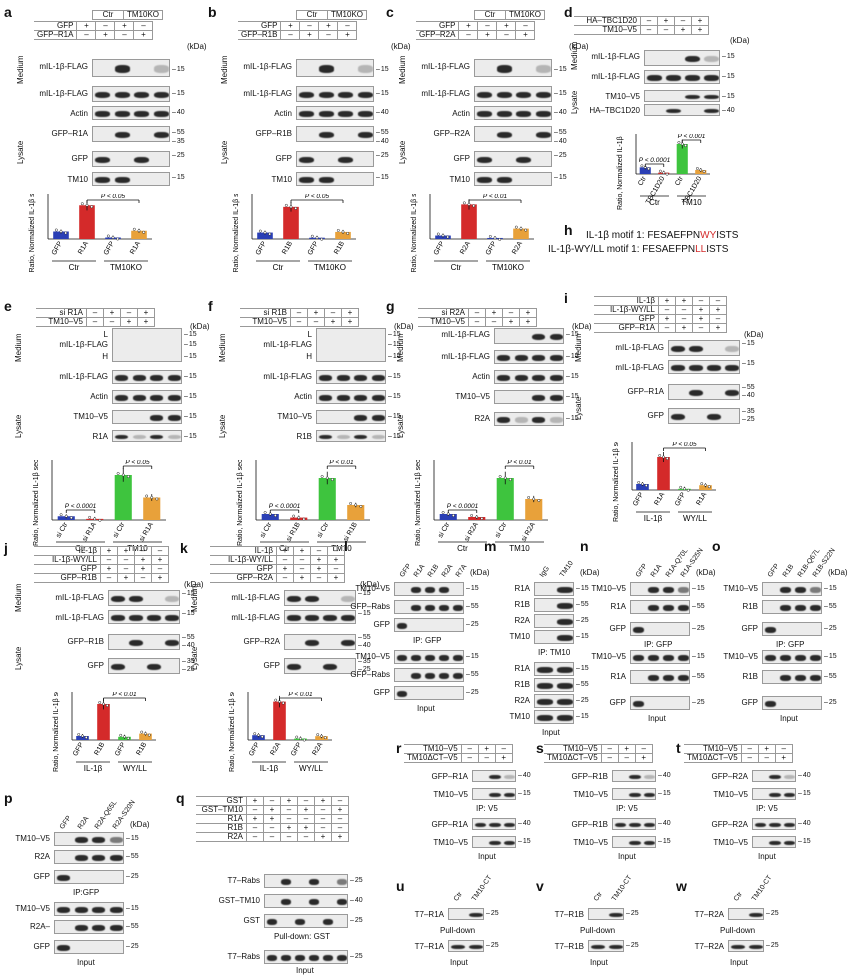  I want to click on blot-label: GFP–R1B, so click(85, 641).